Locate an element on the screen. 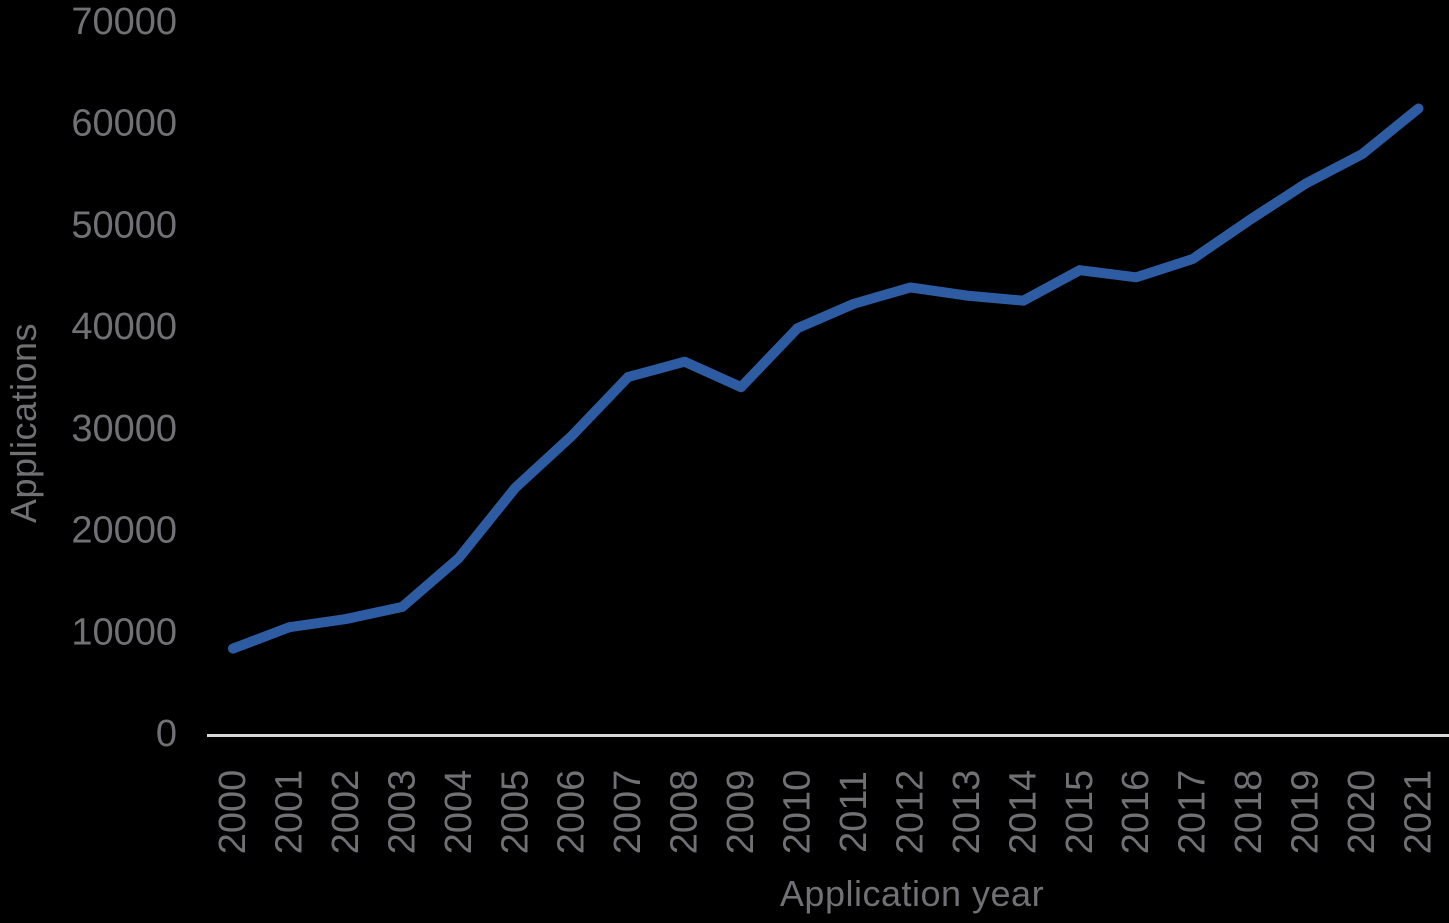 The width and height of the screenshot is (1449, 923). x-axis-title: Application year is located at coordinates (912, 893).